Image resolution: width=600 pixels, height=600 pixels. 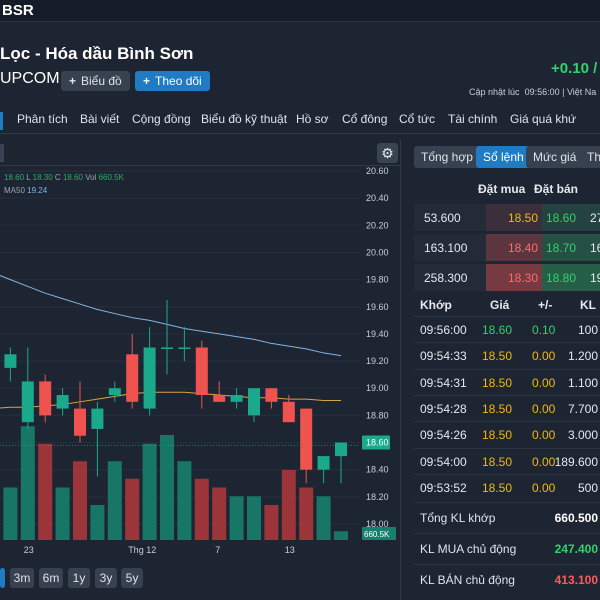 I want to click on ask-volume: 16, so click(x=595, y=248).